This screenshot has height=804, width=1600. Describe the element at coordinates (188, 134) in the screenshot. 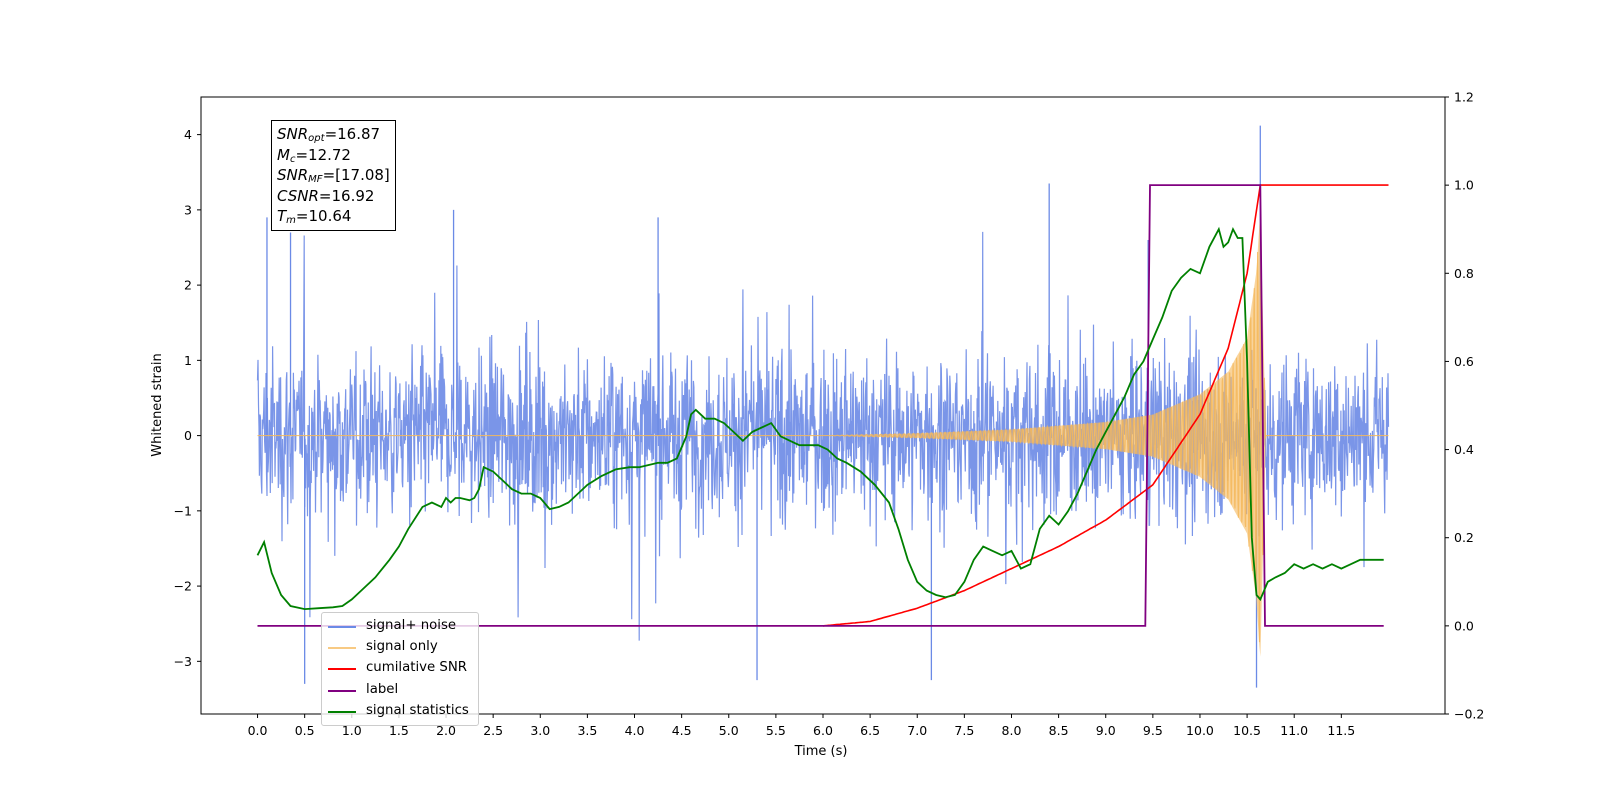

I see `y-tick-left-label: 4` at that location.